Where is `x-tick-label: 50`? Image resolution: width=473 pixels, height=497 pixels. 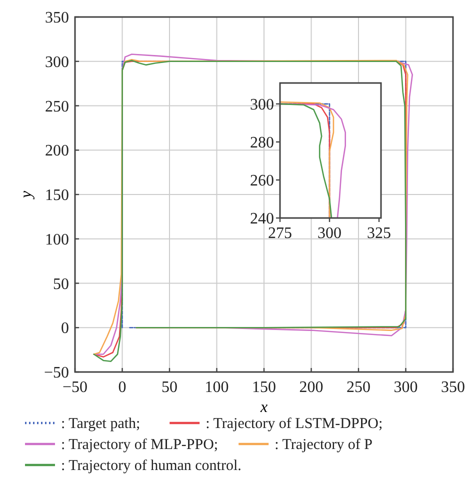
x-tick-label: 50 is located at coordinates (170, 387).